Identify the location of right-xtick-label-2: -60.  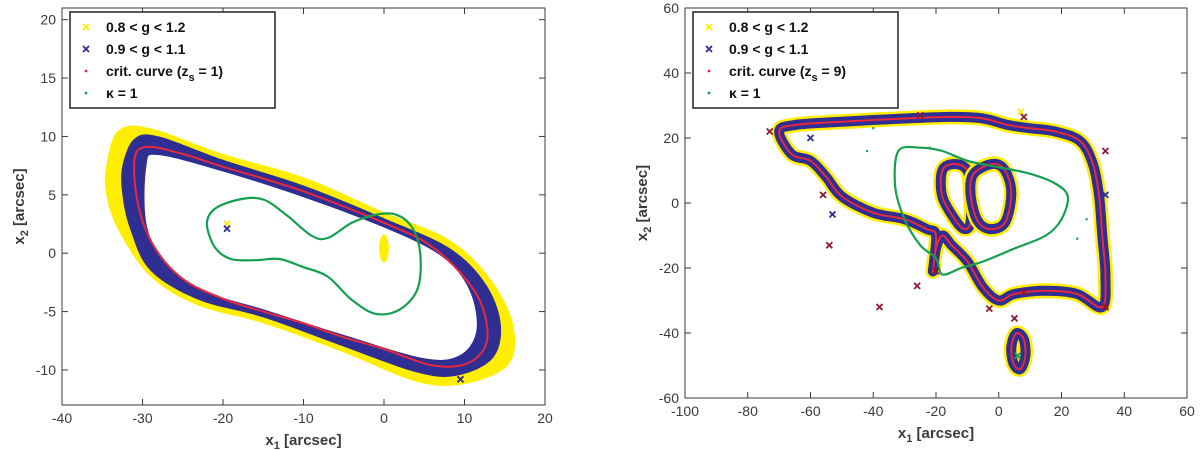
(810, 411).